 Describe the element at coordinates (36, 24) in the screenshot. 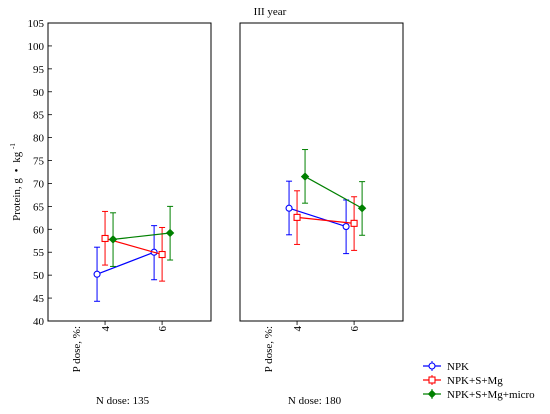

I see `y-tick-label: 105` at that location.